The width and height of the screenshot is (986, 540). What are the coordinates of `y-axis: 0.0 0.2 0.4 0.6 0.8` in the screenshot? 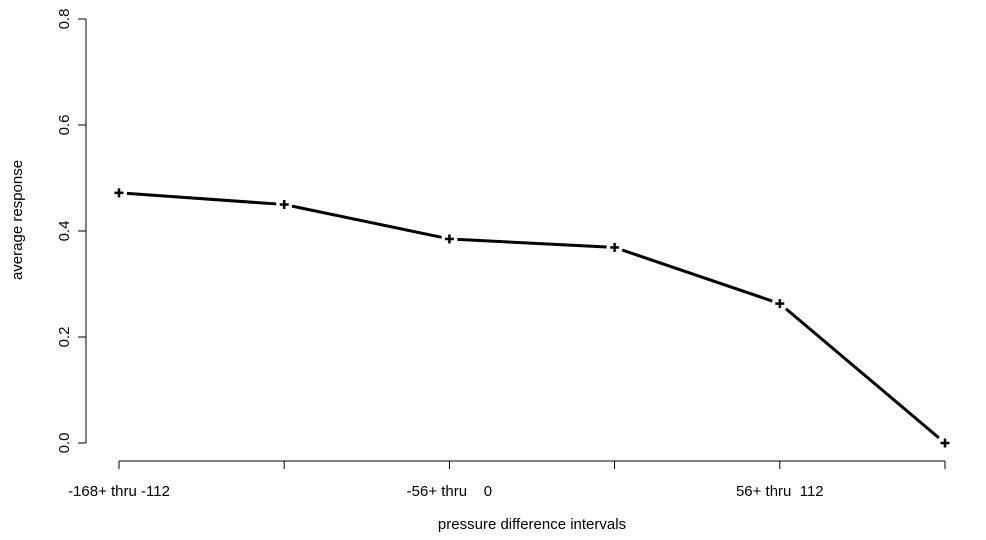 It's located at (71, 231).